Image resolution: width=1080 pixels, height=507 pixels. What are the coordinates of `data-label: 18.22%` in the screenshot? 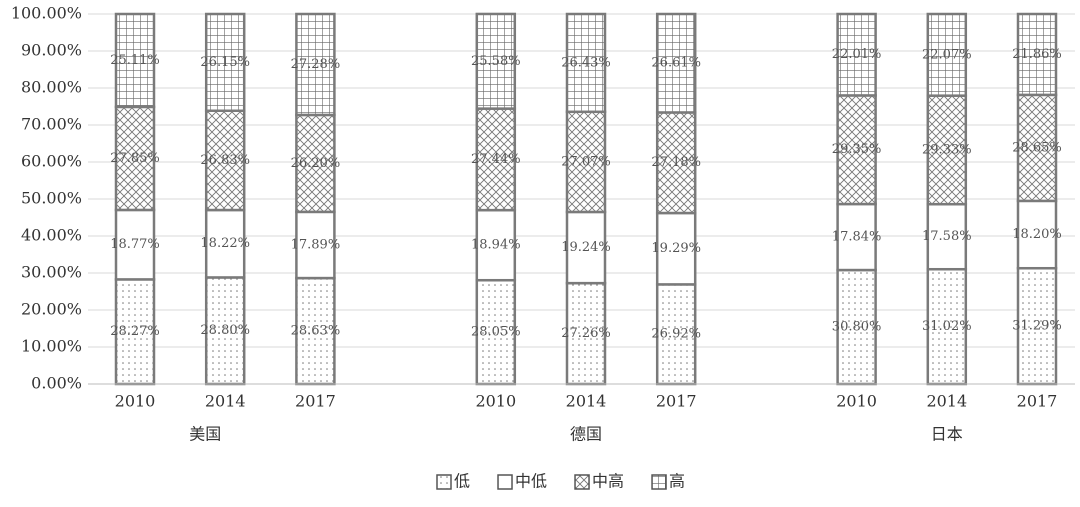 It's located at (225, 243).